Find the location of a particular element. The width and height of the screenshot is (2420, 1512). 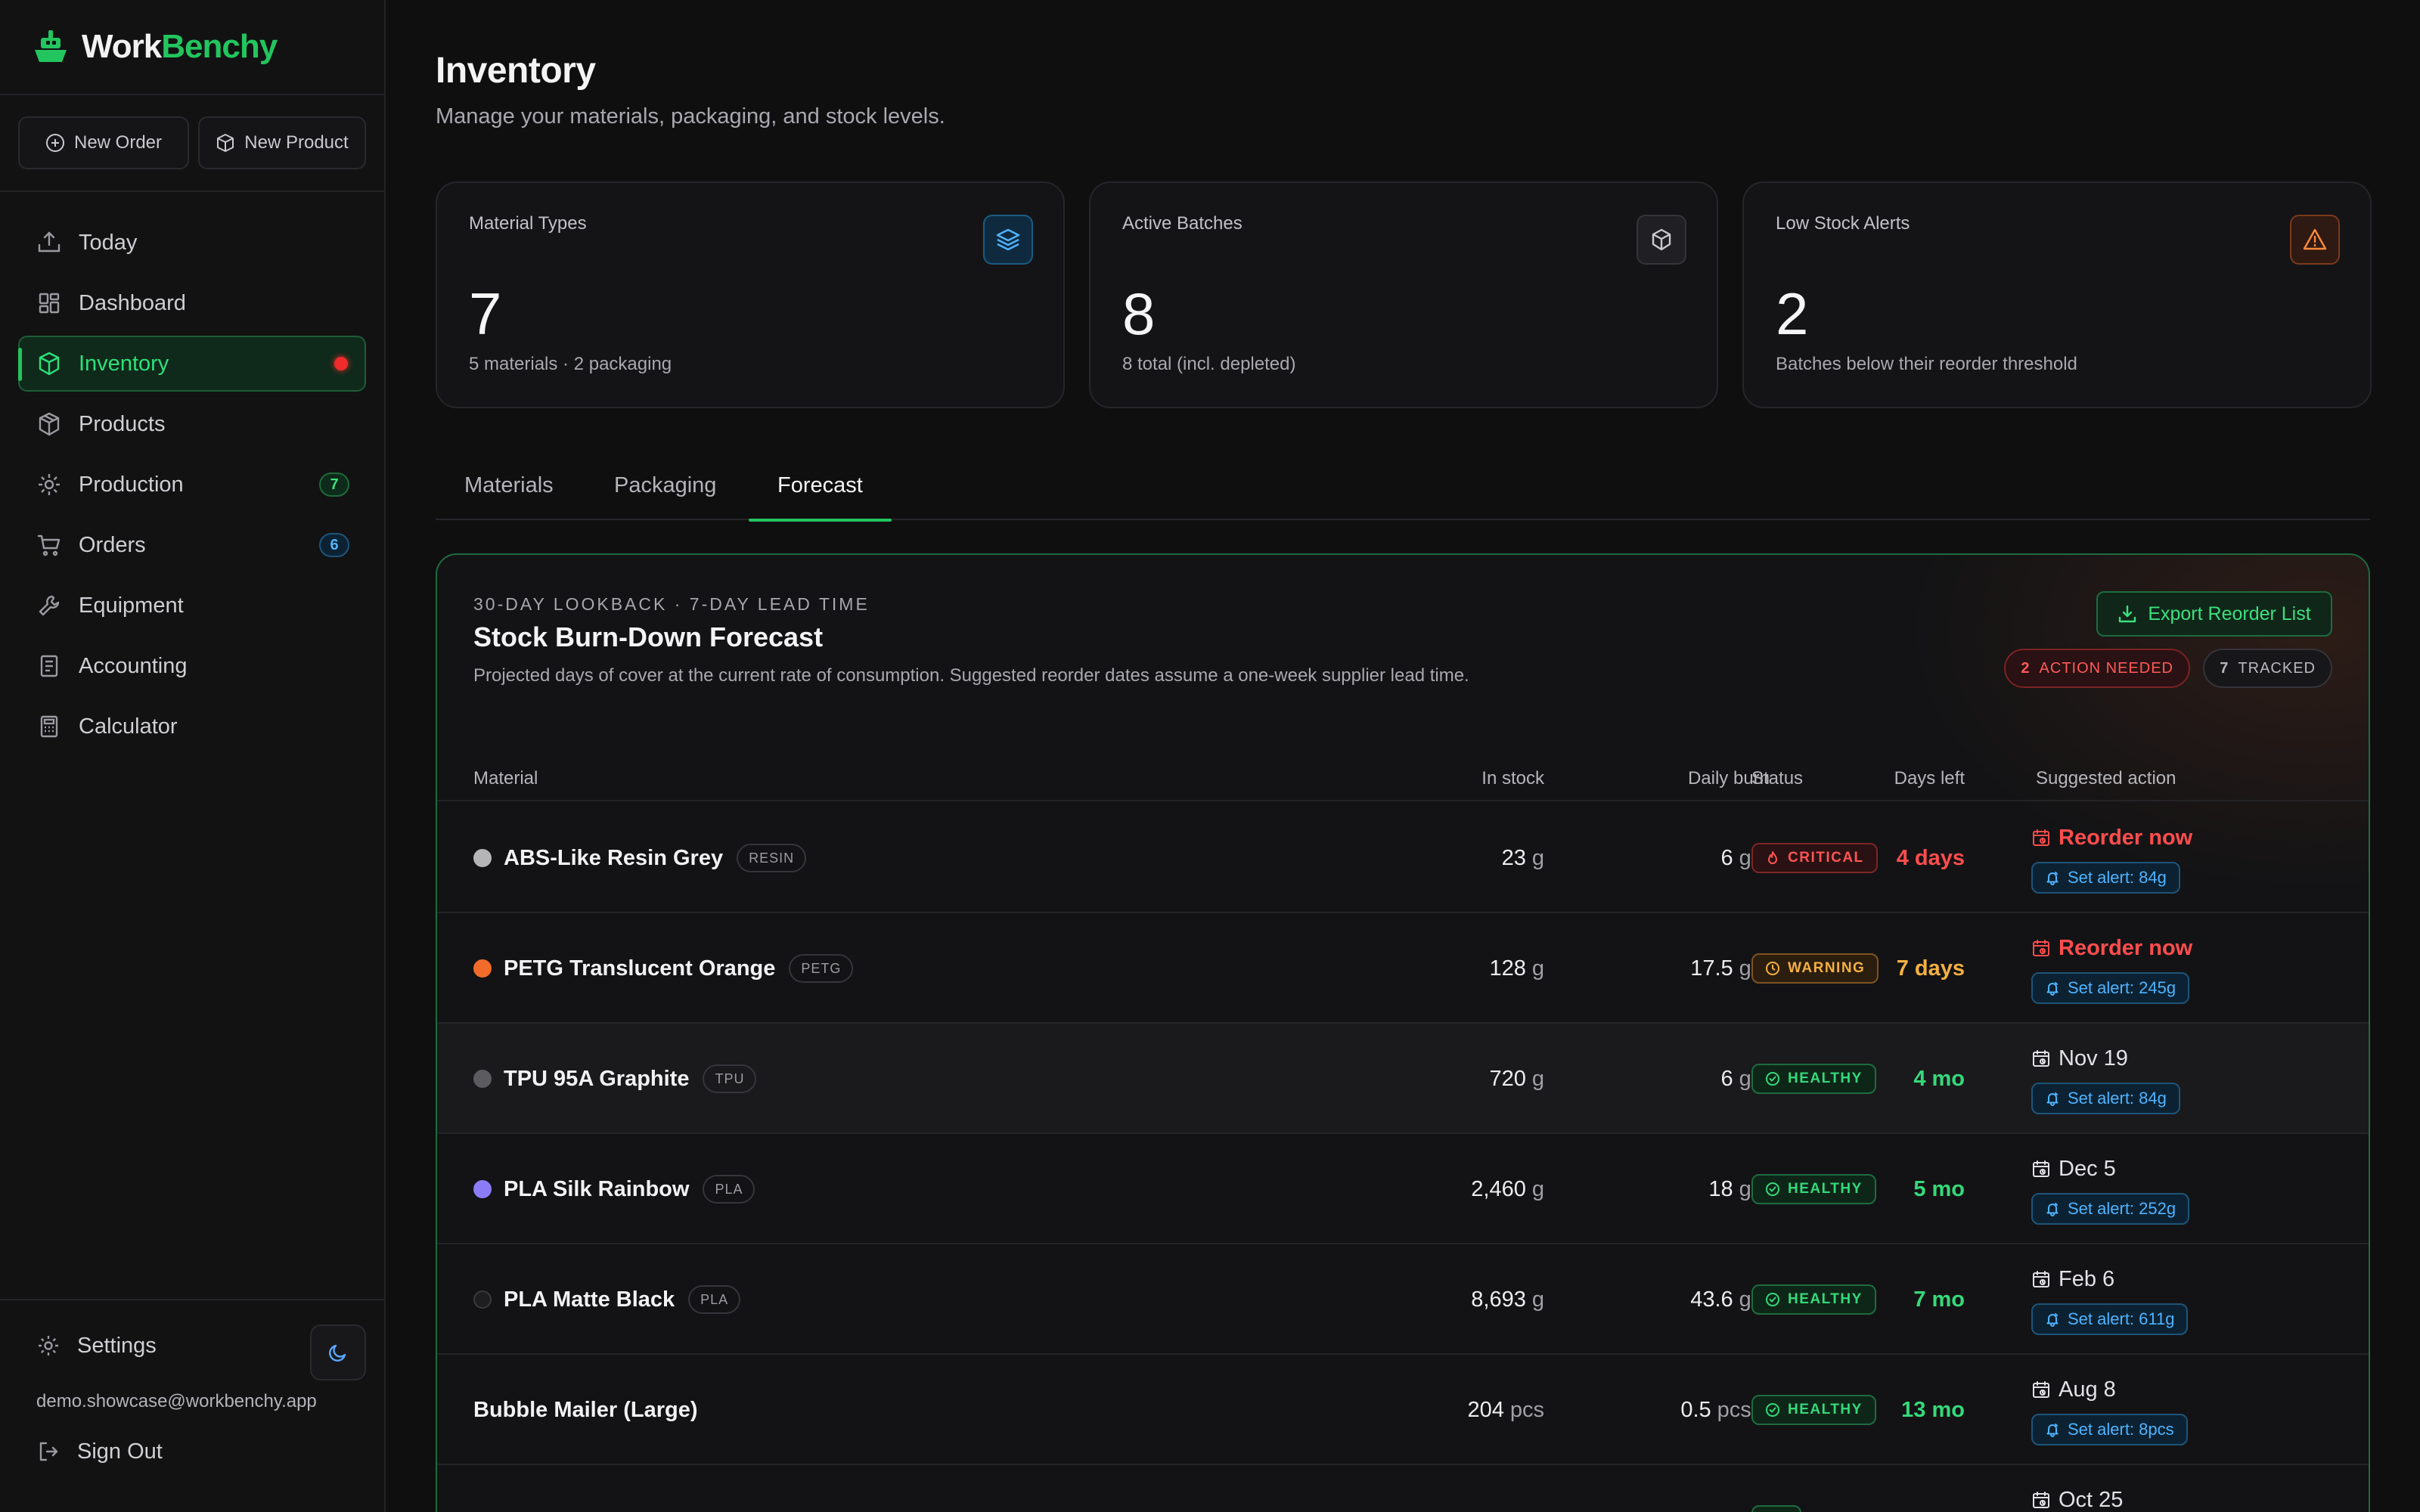

set-alert-button: Set alert: 8pcs is located at coordinates (2109, 1429).